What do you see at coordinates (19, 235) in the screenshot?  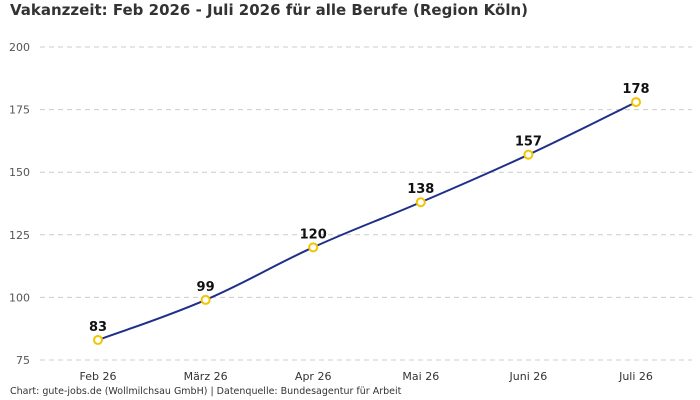 I see `y-tick-label: 125` at bounding box center [19, 235].